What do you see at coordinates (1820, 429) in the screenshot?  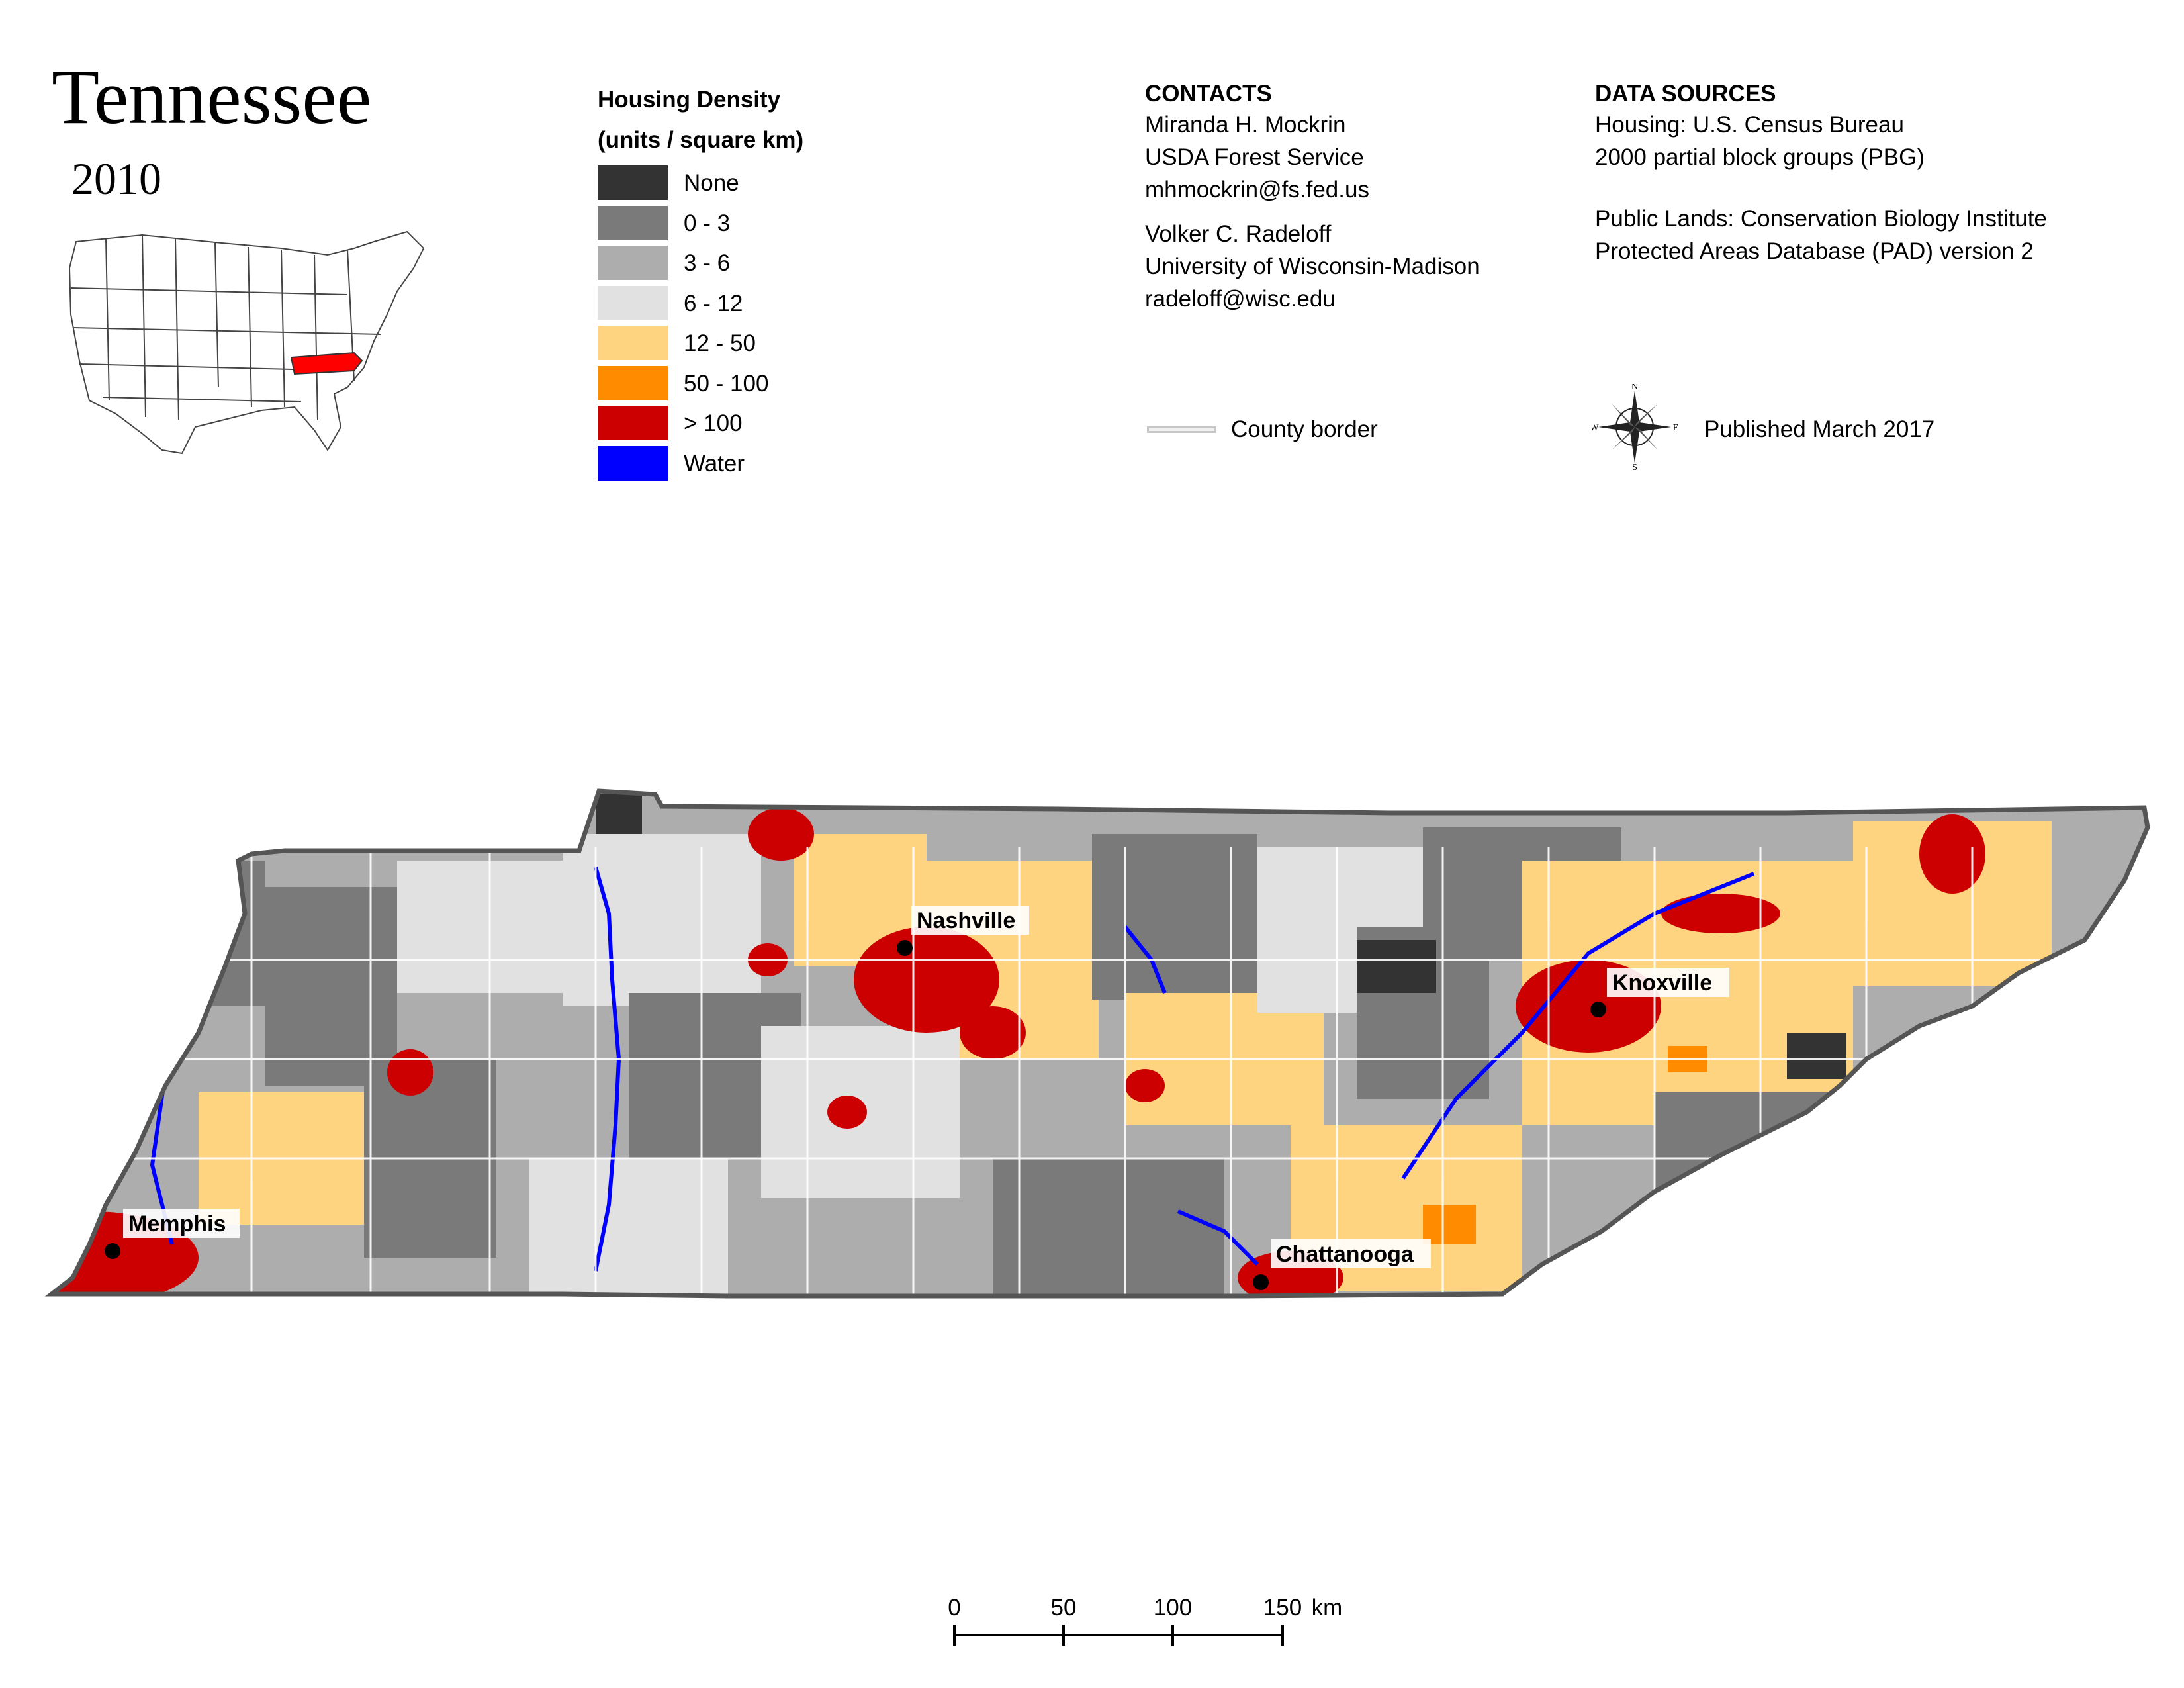 I see `published-date: Published March 2017` at bounding box center [1820, 429].